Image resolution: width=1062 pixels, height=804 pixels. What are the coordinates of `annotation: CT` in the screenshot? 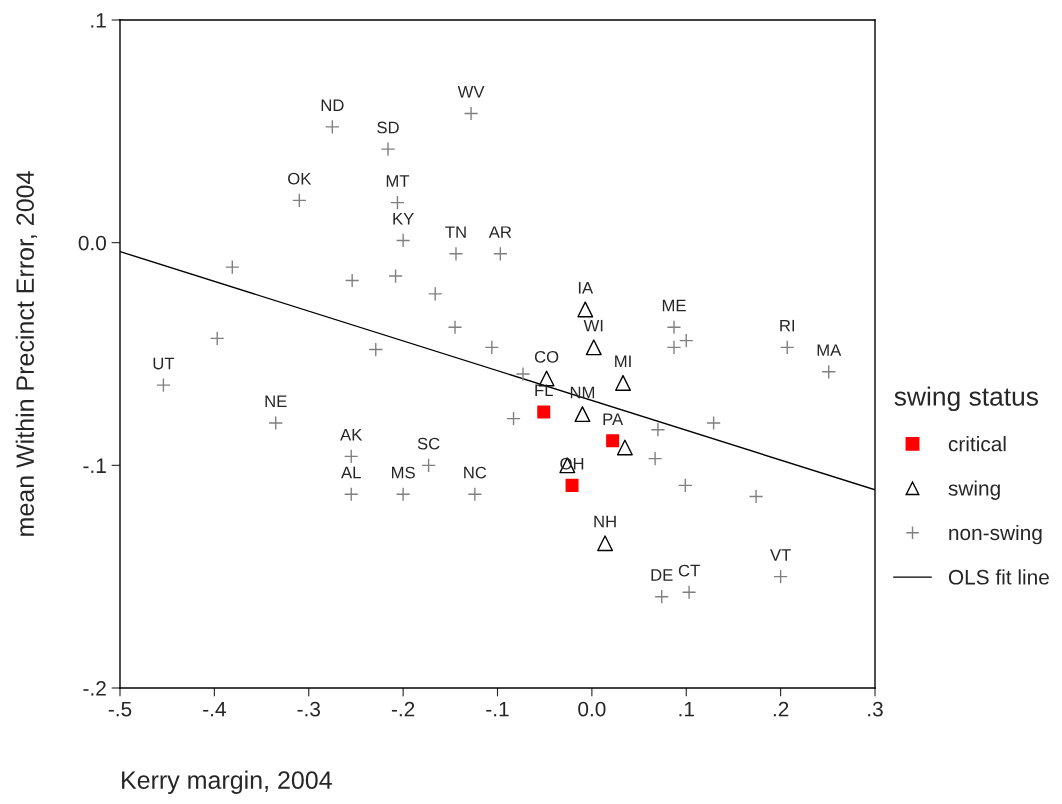 It's located at (689, 570).